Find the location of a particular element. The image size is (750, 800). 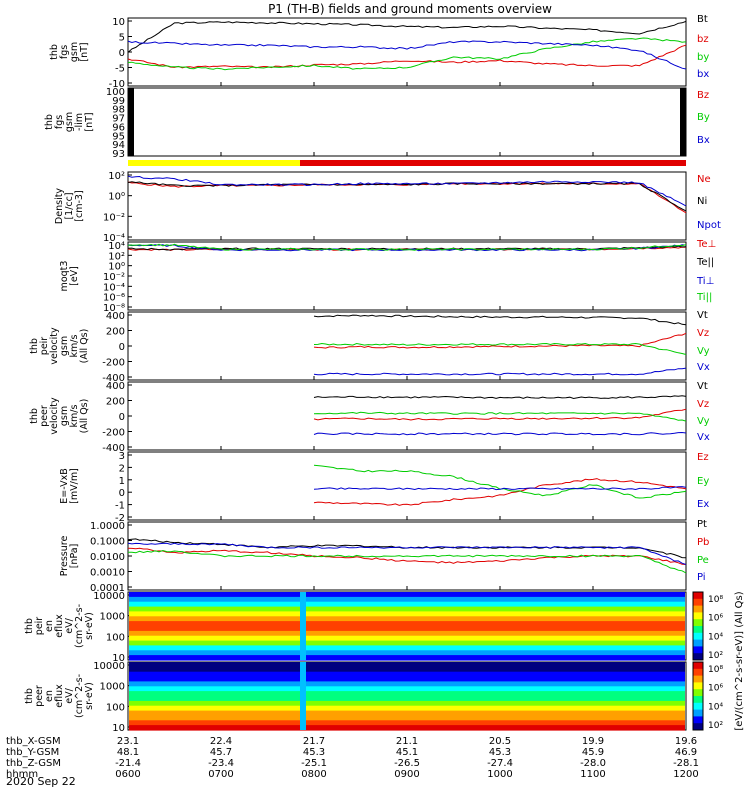

legend-entry: Npot is located at coordinates (709, 225).